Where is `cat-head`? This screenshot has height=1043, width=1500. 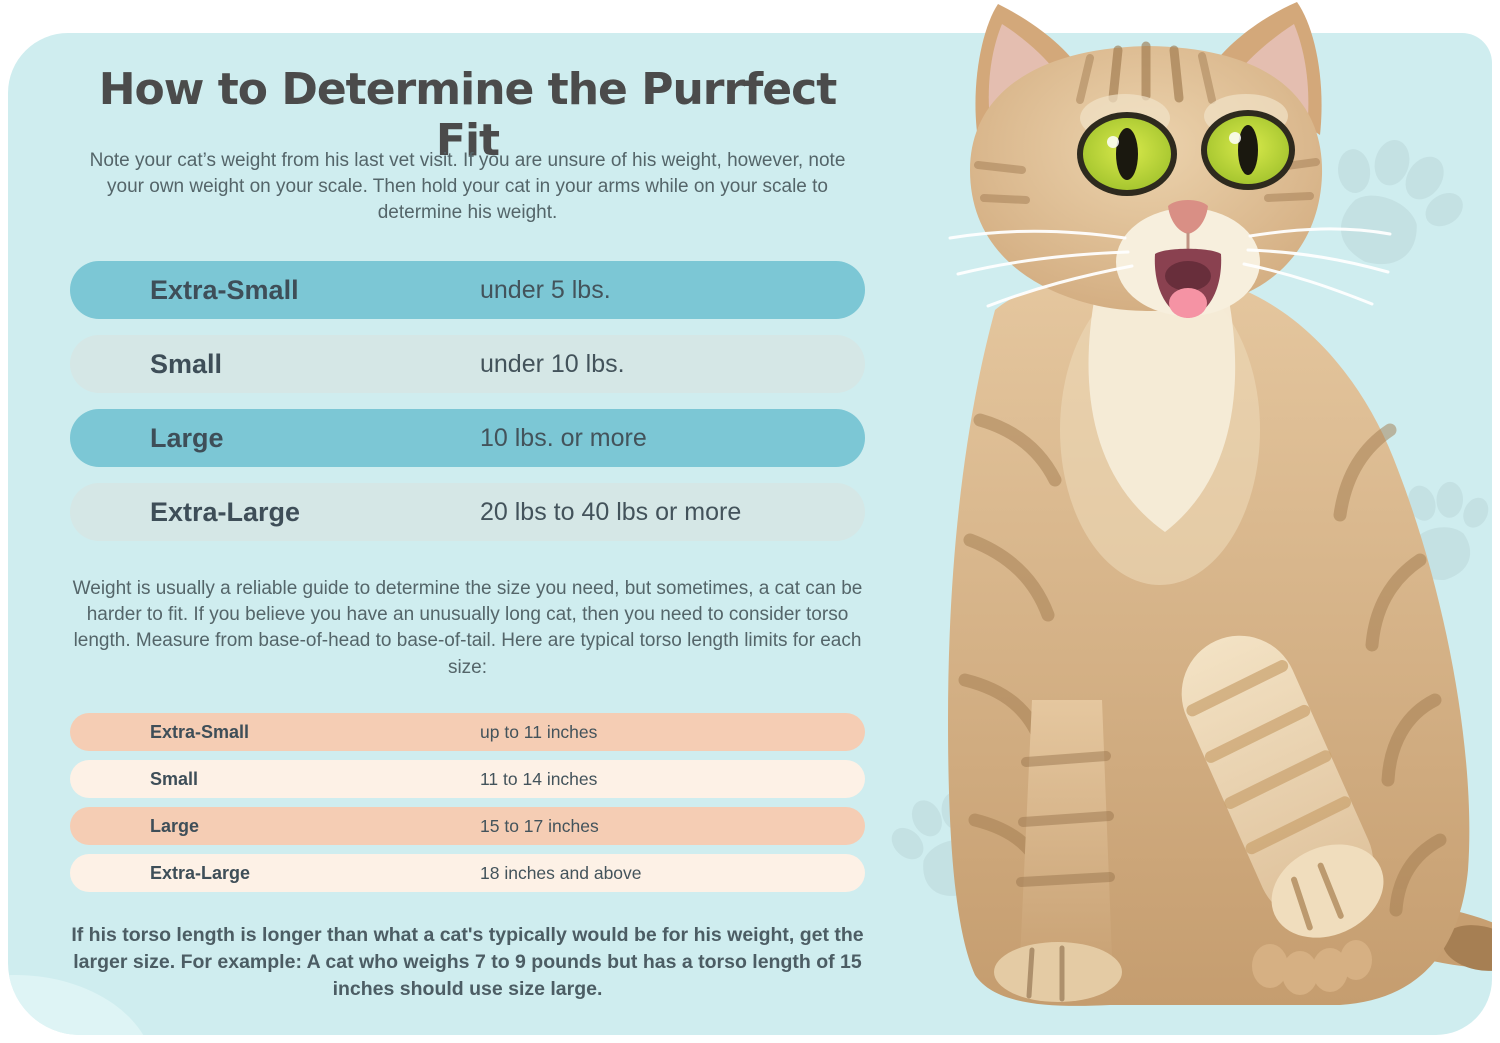
cat-head is located at coordinates (1170, 160).